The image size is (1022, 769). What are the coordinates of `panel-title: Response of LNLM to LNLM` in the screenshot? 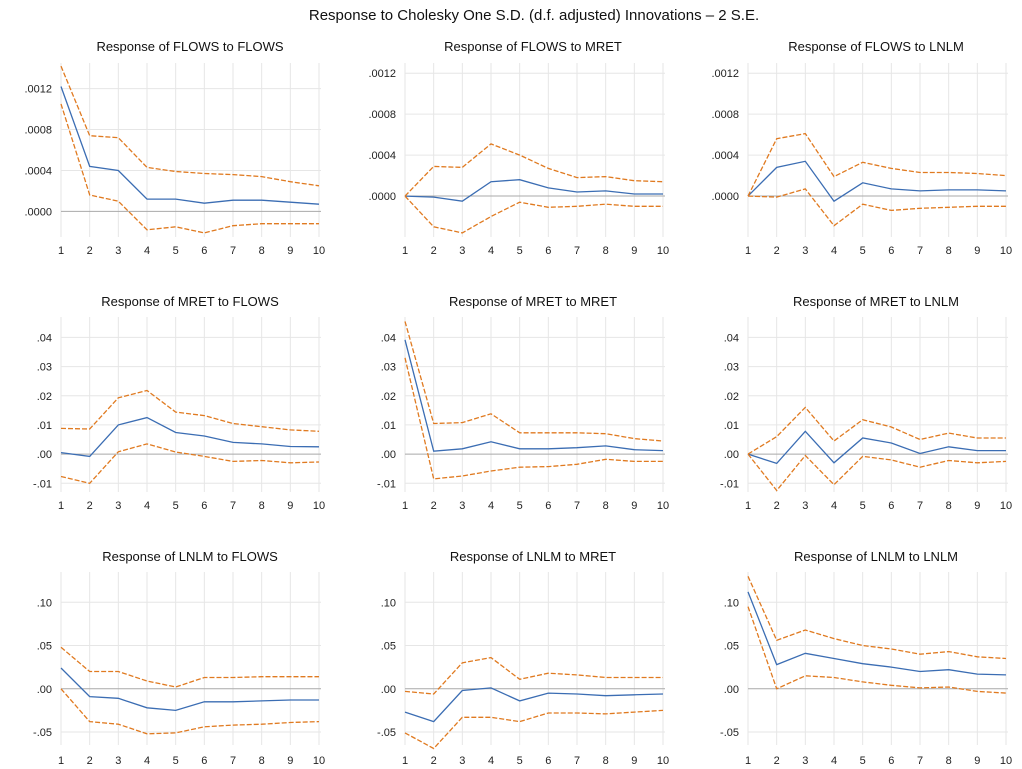 It's located at (876, 556).